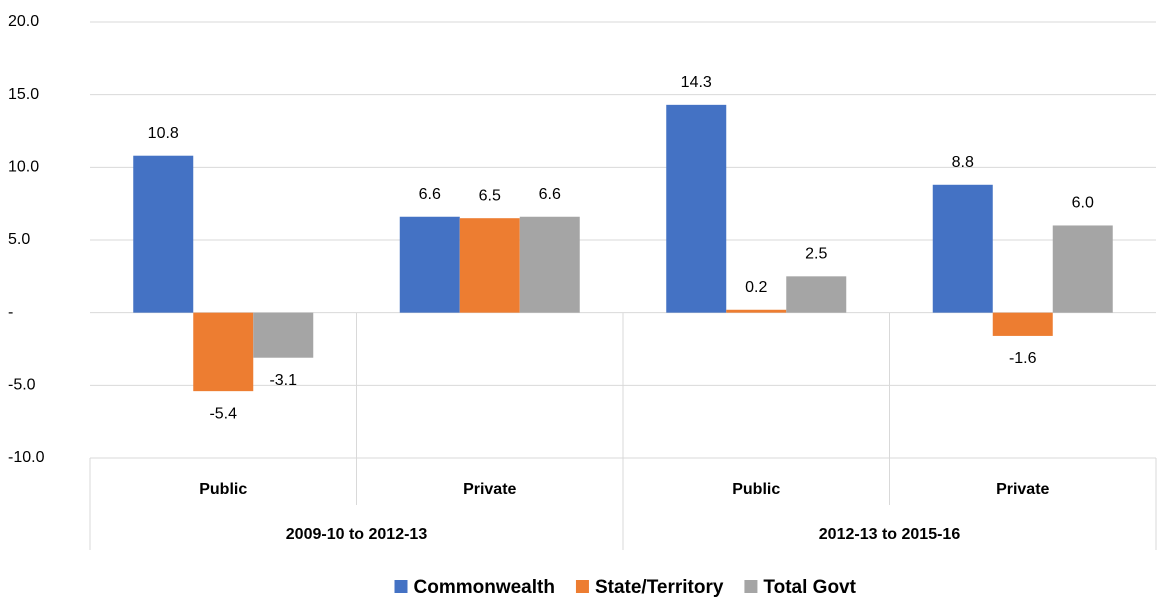 The image size is (1157, 598). I want to click on data-label: 10.8, so click(163, 133).